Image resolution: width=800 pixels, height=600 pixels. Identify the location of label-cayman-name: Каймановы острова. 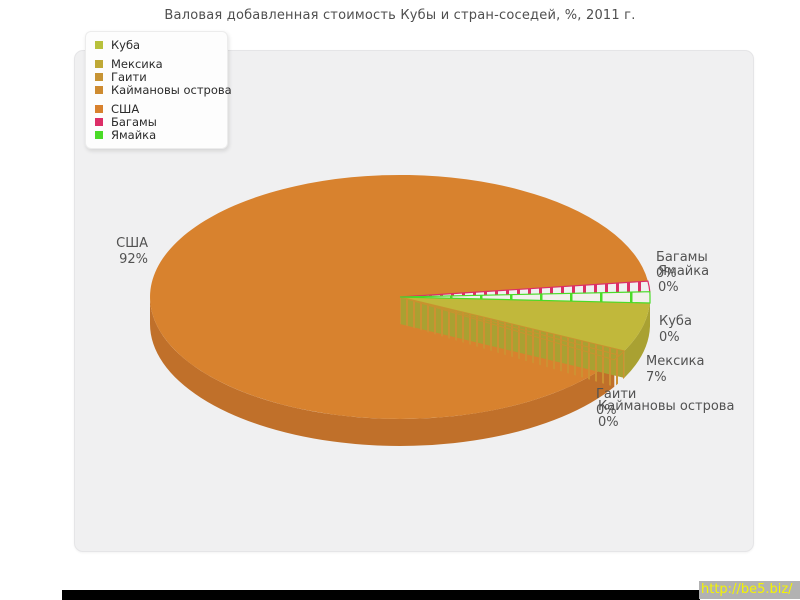
(666, 406).